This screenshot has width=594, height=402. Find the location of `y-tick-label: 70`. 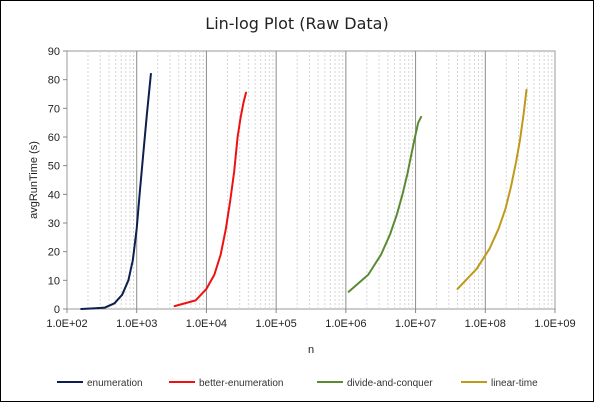

y-tick-label: 70 is located at coordinates (54, 109).